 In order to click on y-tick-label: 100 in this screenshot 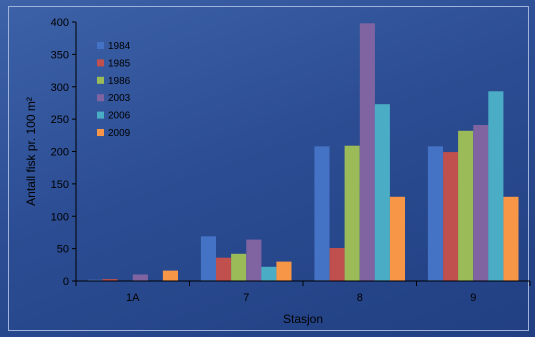, I will do `click(60, 217)`.